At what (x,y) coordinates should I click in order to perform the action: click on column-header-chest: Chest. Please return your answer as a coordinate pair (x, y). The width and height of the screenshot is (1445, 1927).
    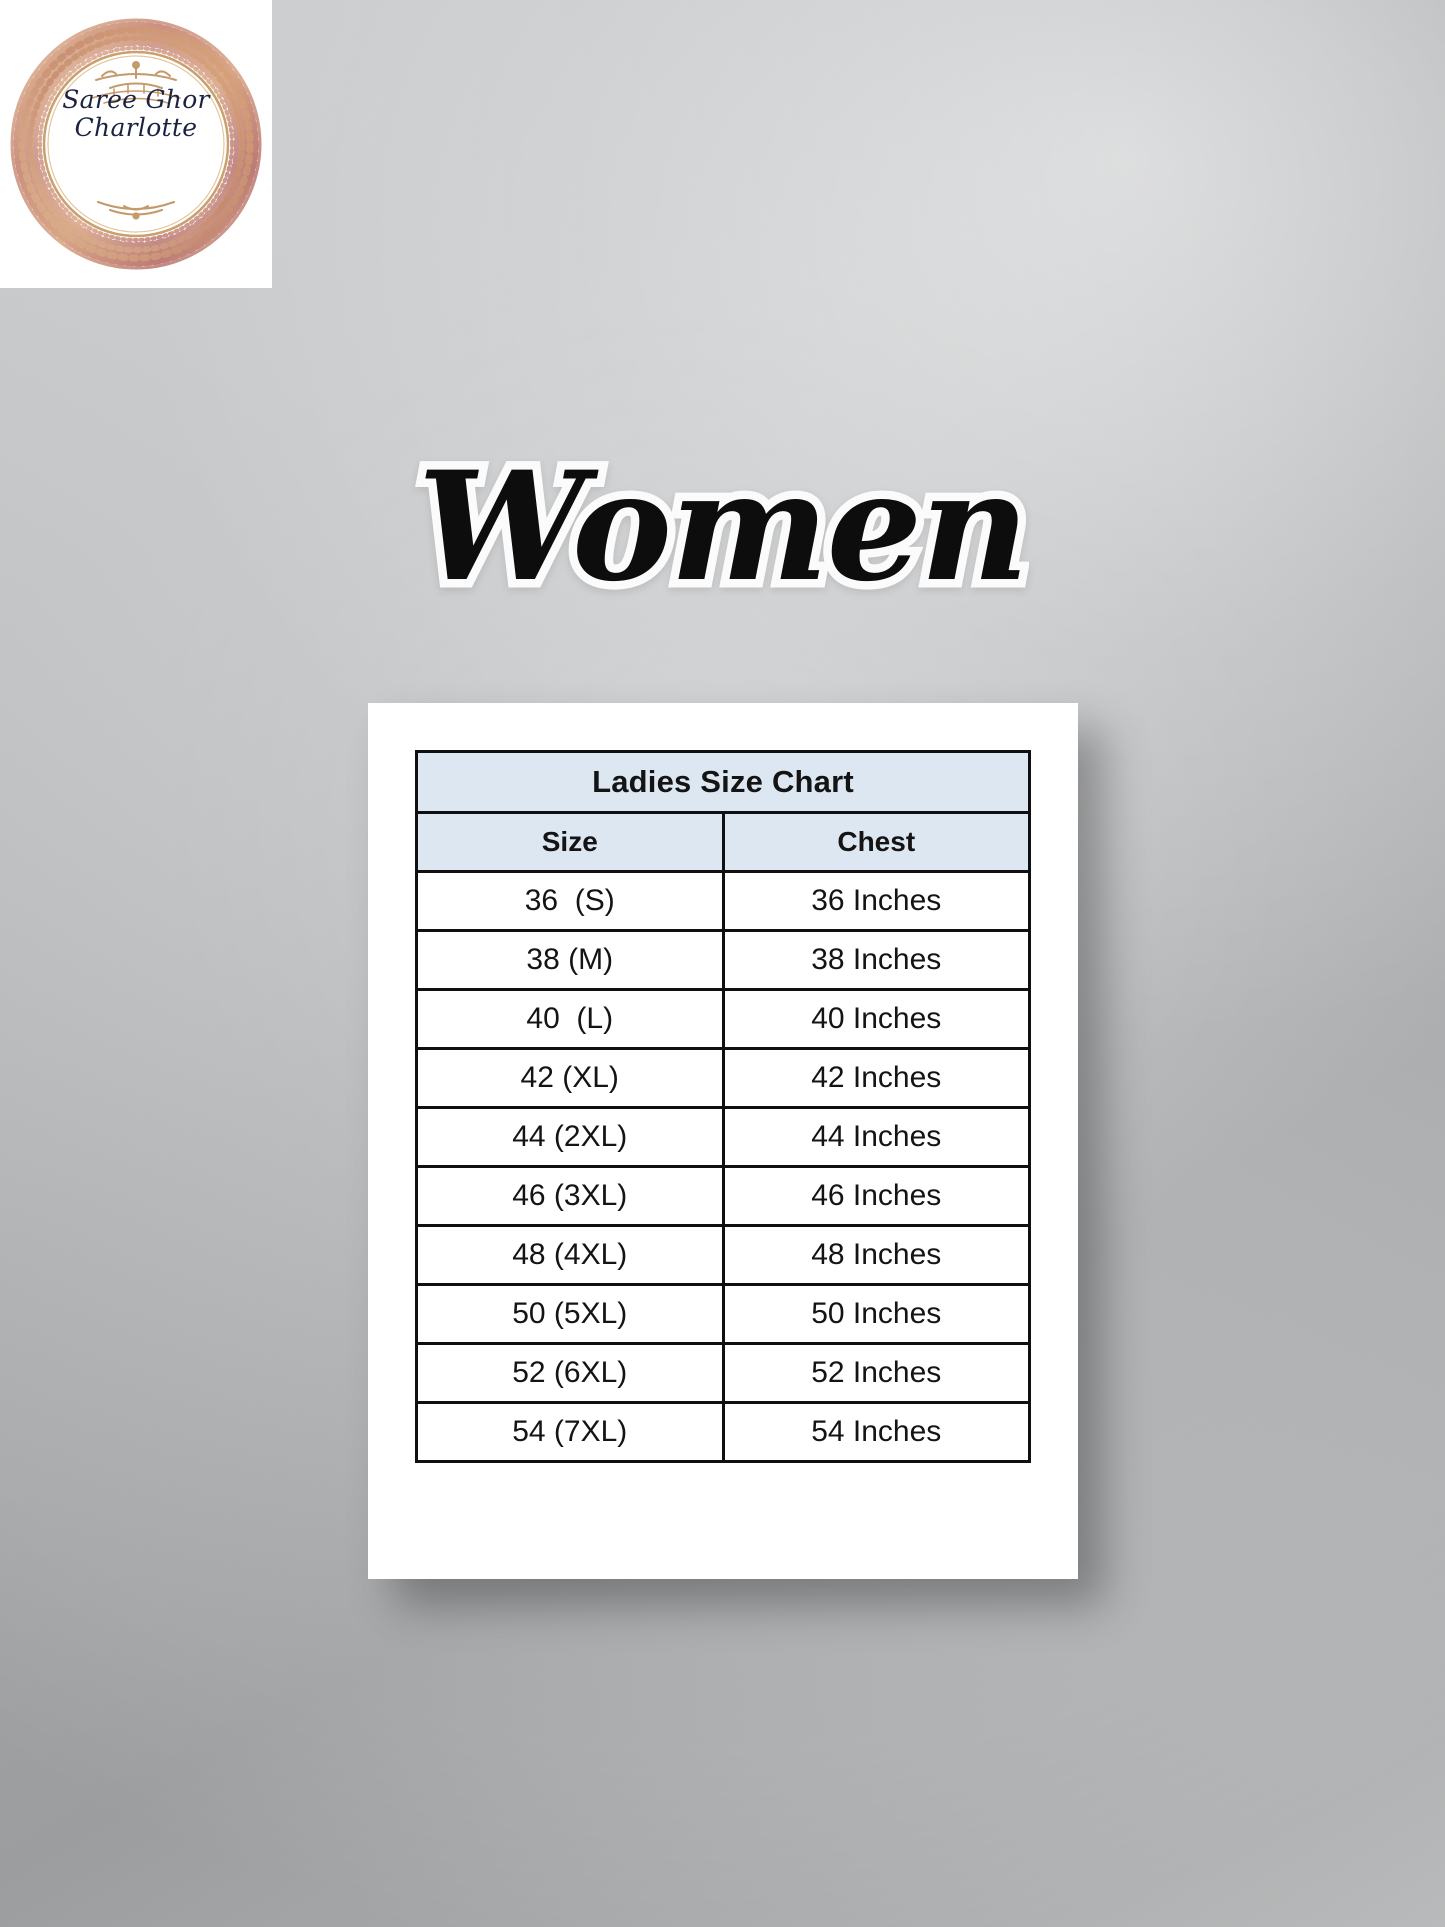
    Looking at the image, I should click on (876, 842).